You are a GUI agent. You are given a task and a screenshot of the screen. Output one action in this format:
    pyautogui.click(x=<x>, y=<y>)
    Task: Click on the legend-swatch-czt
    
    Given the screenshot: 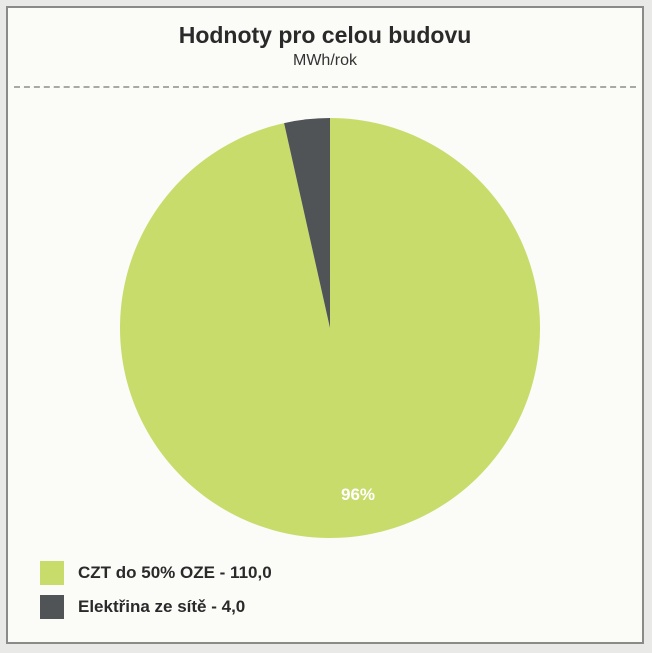 What is the action you would take?
    pyautogui.click(x=52, y=573)
    